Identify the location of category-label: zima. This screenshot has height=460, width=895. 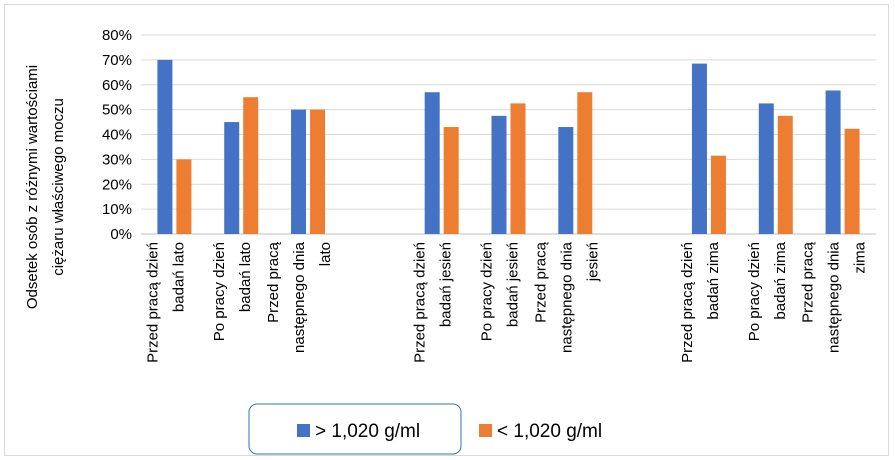
(860, 257).